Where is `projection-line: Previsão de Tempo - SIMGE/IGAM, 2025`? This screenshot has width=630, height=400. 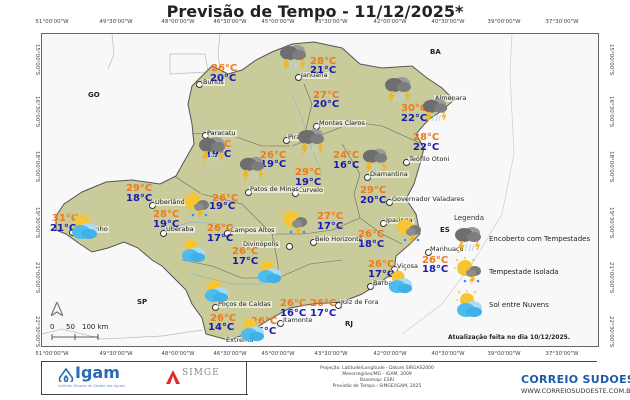 projection-line: Previsão de Tempo - SIMGE/IGAM, 2025 is located at coordinates (377, 386).